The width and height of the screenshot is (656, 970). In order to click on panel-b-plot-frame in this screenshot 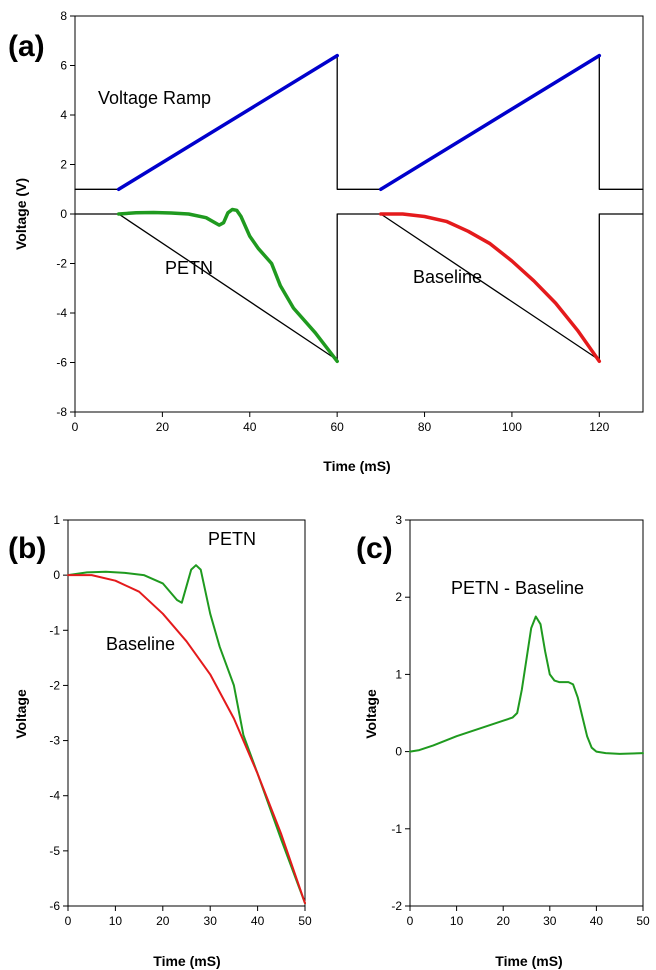, I will do `click(186, 713)`.